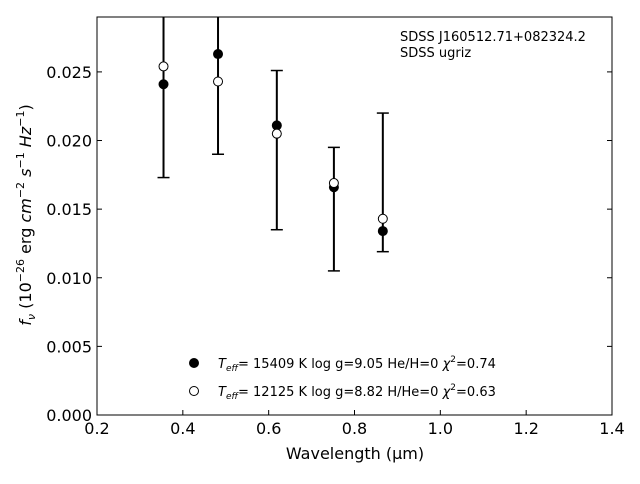 The image size is (640, 484). What do you see at coordinates (493, 37) in the screenshot?
I see `object-name-annotation: SDSS J160512.71+082324.2` at bounding box center [493, 37].